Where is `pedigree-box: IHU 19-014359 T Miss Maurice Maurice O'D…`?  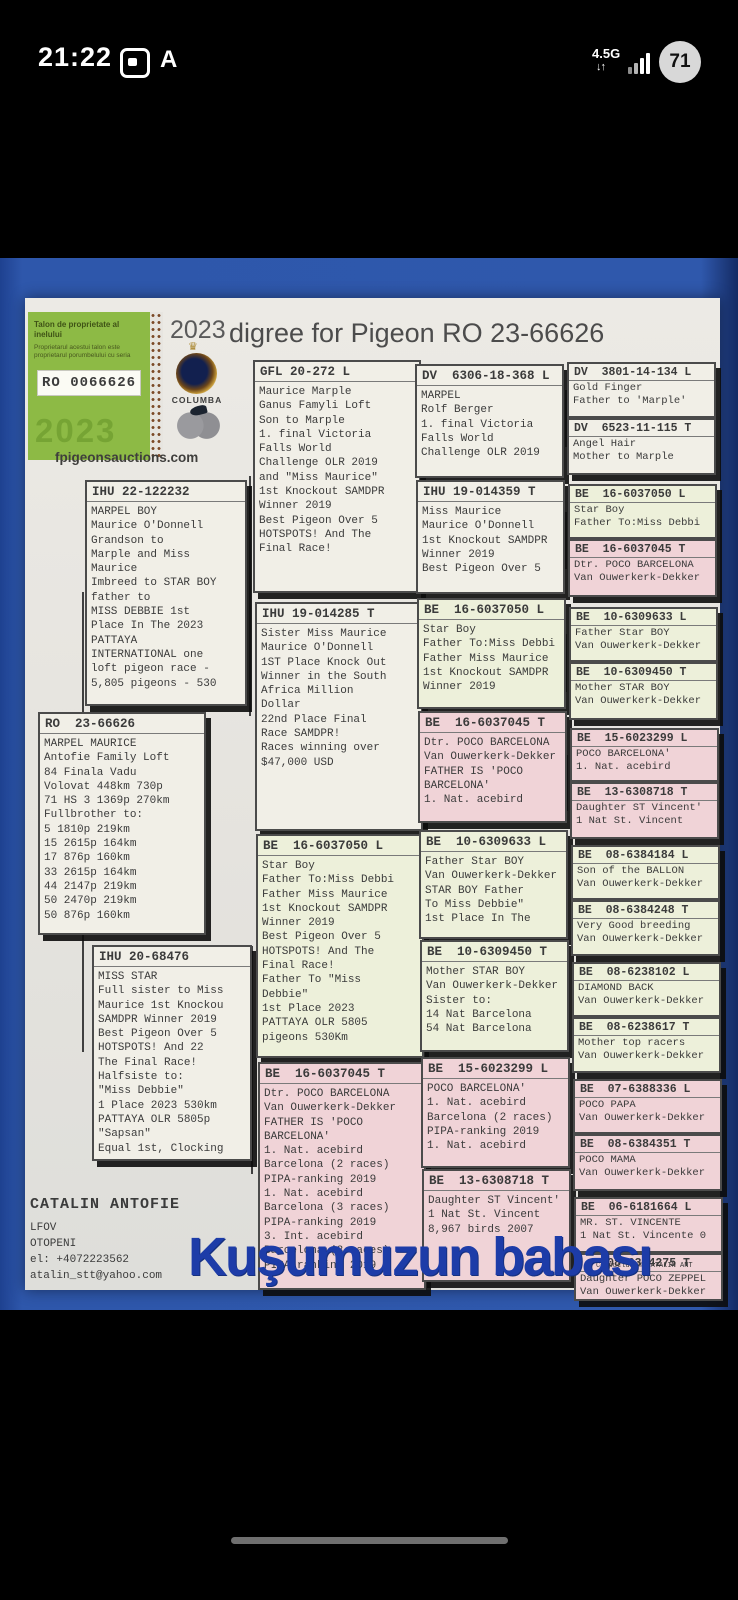 pedigree-box: IHU 19-014359 T Miss Maurice Maurice O'D… is located at coordinates (490, 537).